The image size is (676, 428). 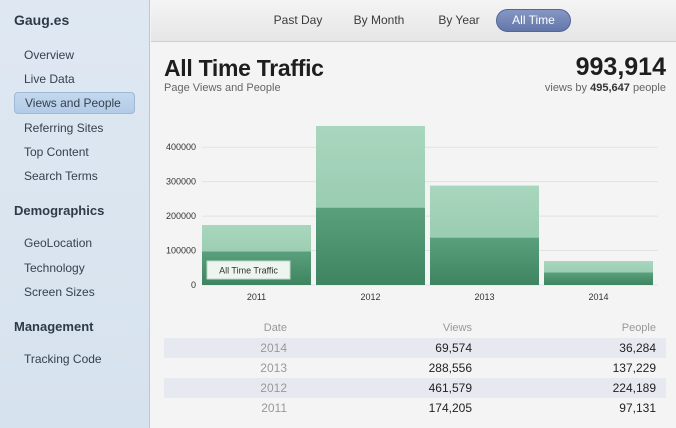 I want to click on sidebar-item-overview: Overview, so click(x=49, y=55).